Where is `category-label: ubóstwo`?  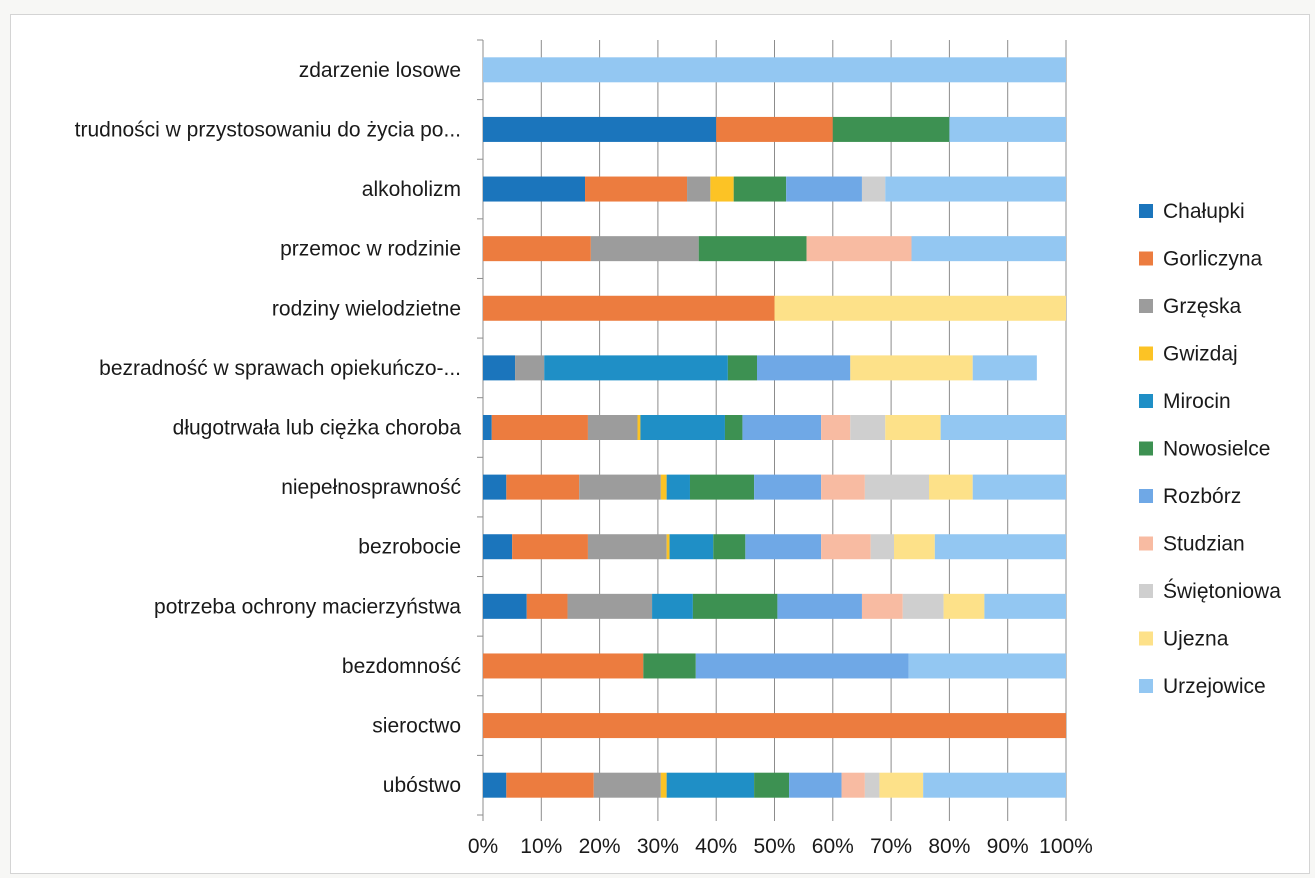
category-label: ubóstwo is located at coordinates (422, 785).